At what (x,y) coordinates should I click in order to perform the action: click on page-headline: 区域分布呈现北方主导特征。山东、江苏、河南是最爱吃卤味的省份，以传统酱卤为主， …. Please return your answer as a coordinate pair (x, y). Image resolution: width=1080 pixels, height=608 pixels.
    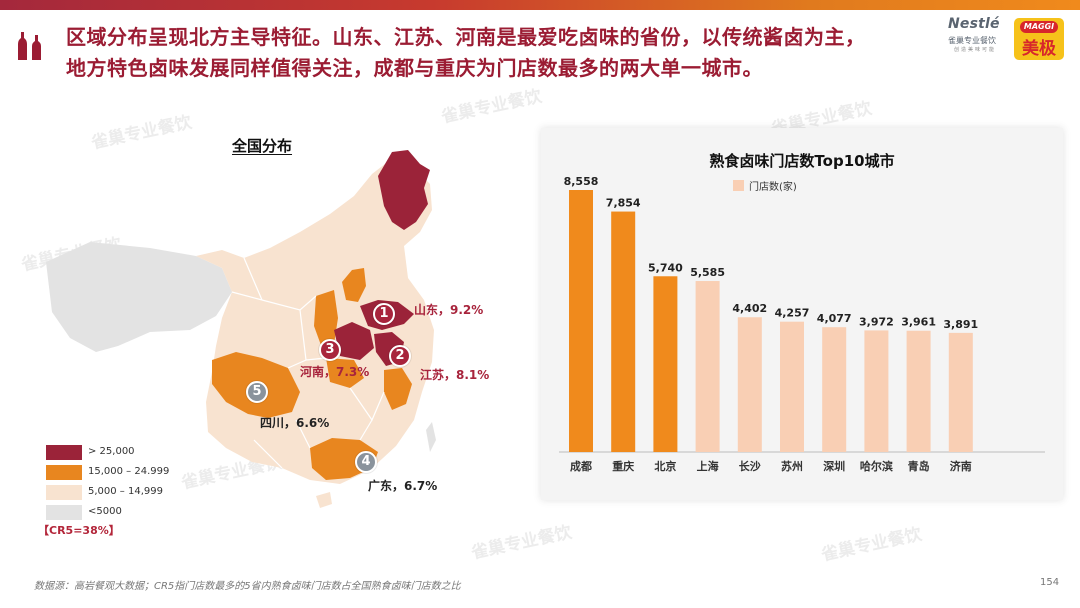
    Looking at the image, I should click on (501, 53).